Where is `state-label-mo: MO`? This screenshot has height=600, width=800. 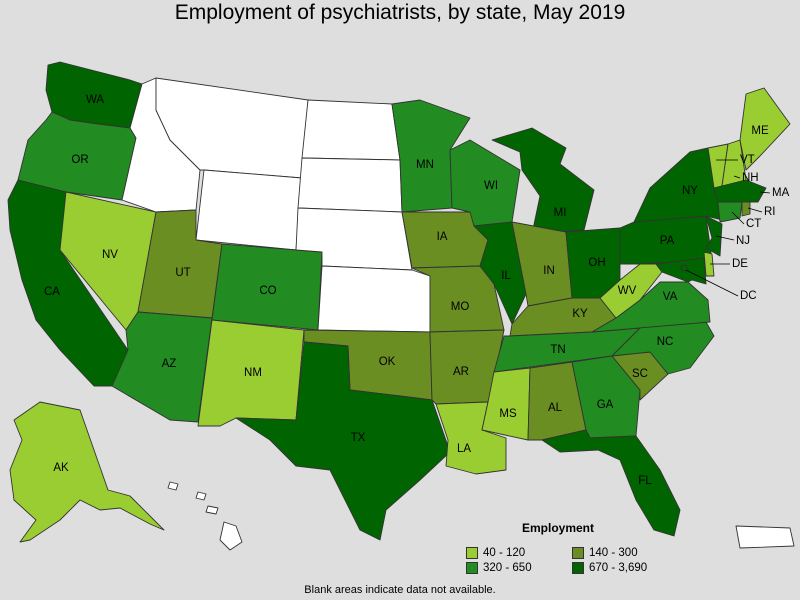
state-label-mo: MO is located at coordinates (460, 307).